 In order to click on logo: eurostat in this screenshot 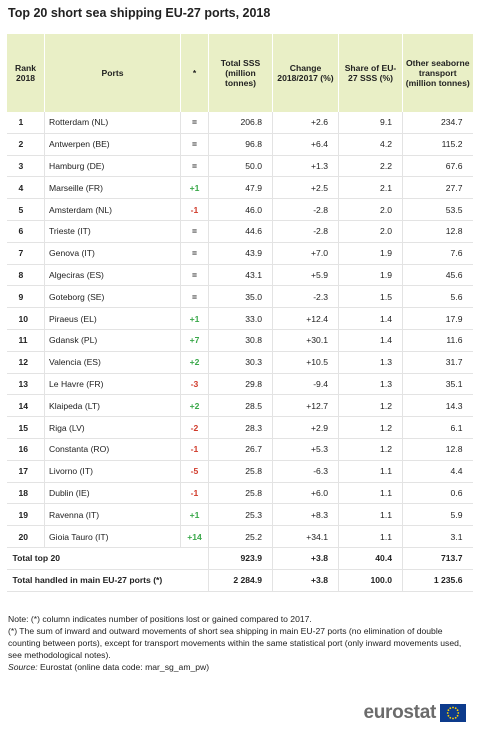, I will do `click(414, 713)`.